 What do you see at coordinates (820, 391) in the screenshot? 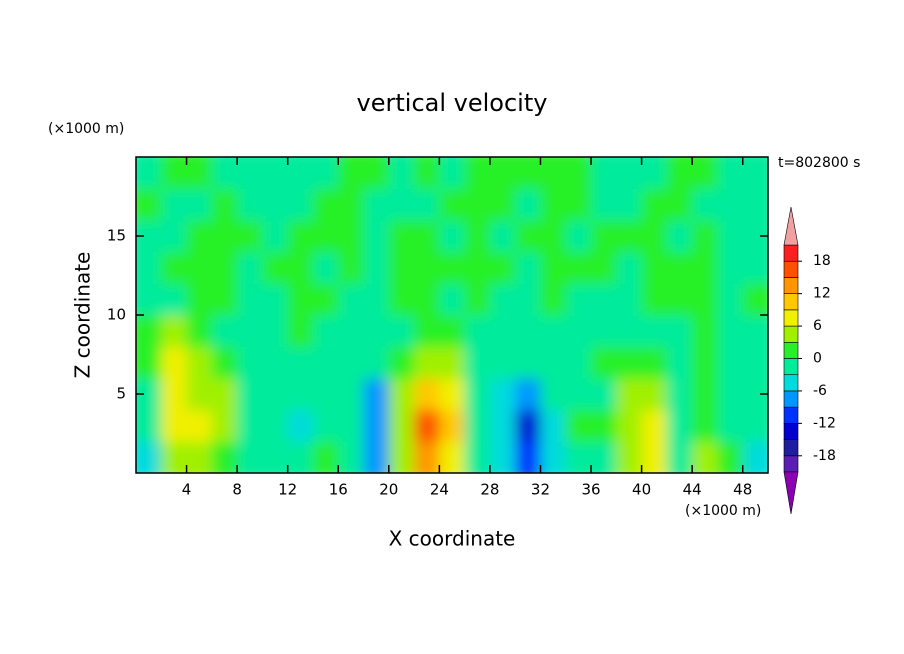
I see `colorbar-tick-label: -6` at bounding box center [820, 391].